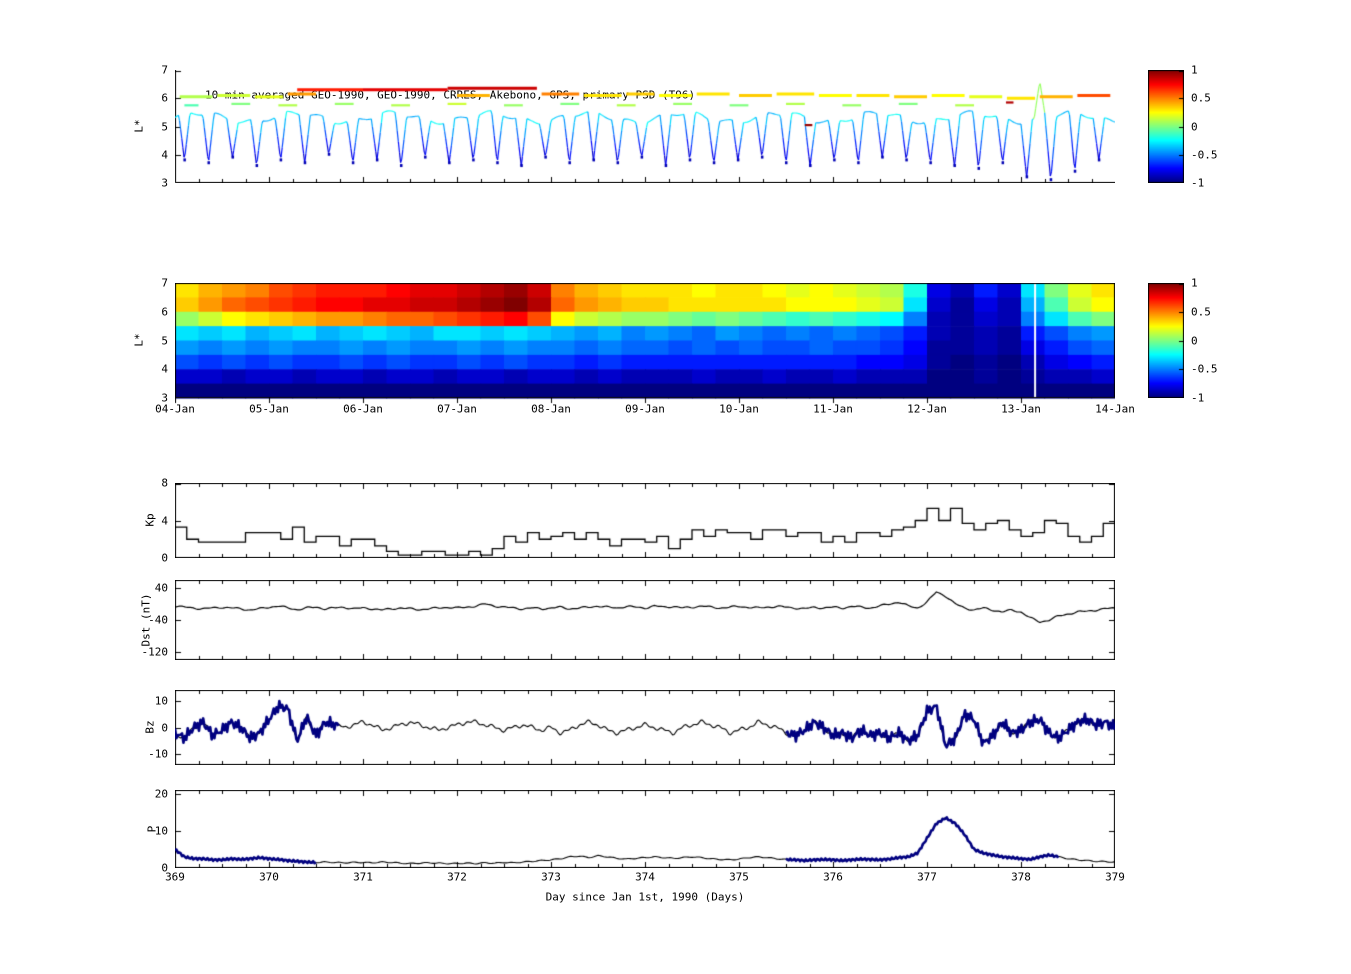 The width and height of the screenshot is (1351, 974). What do you see at coordinates (164, 126) in the screenshot?
I see `psd-scatter-ytick-label: 5` at bounding box center [164, 126].